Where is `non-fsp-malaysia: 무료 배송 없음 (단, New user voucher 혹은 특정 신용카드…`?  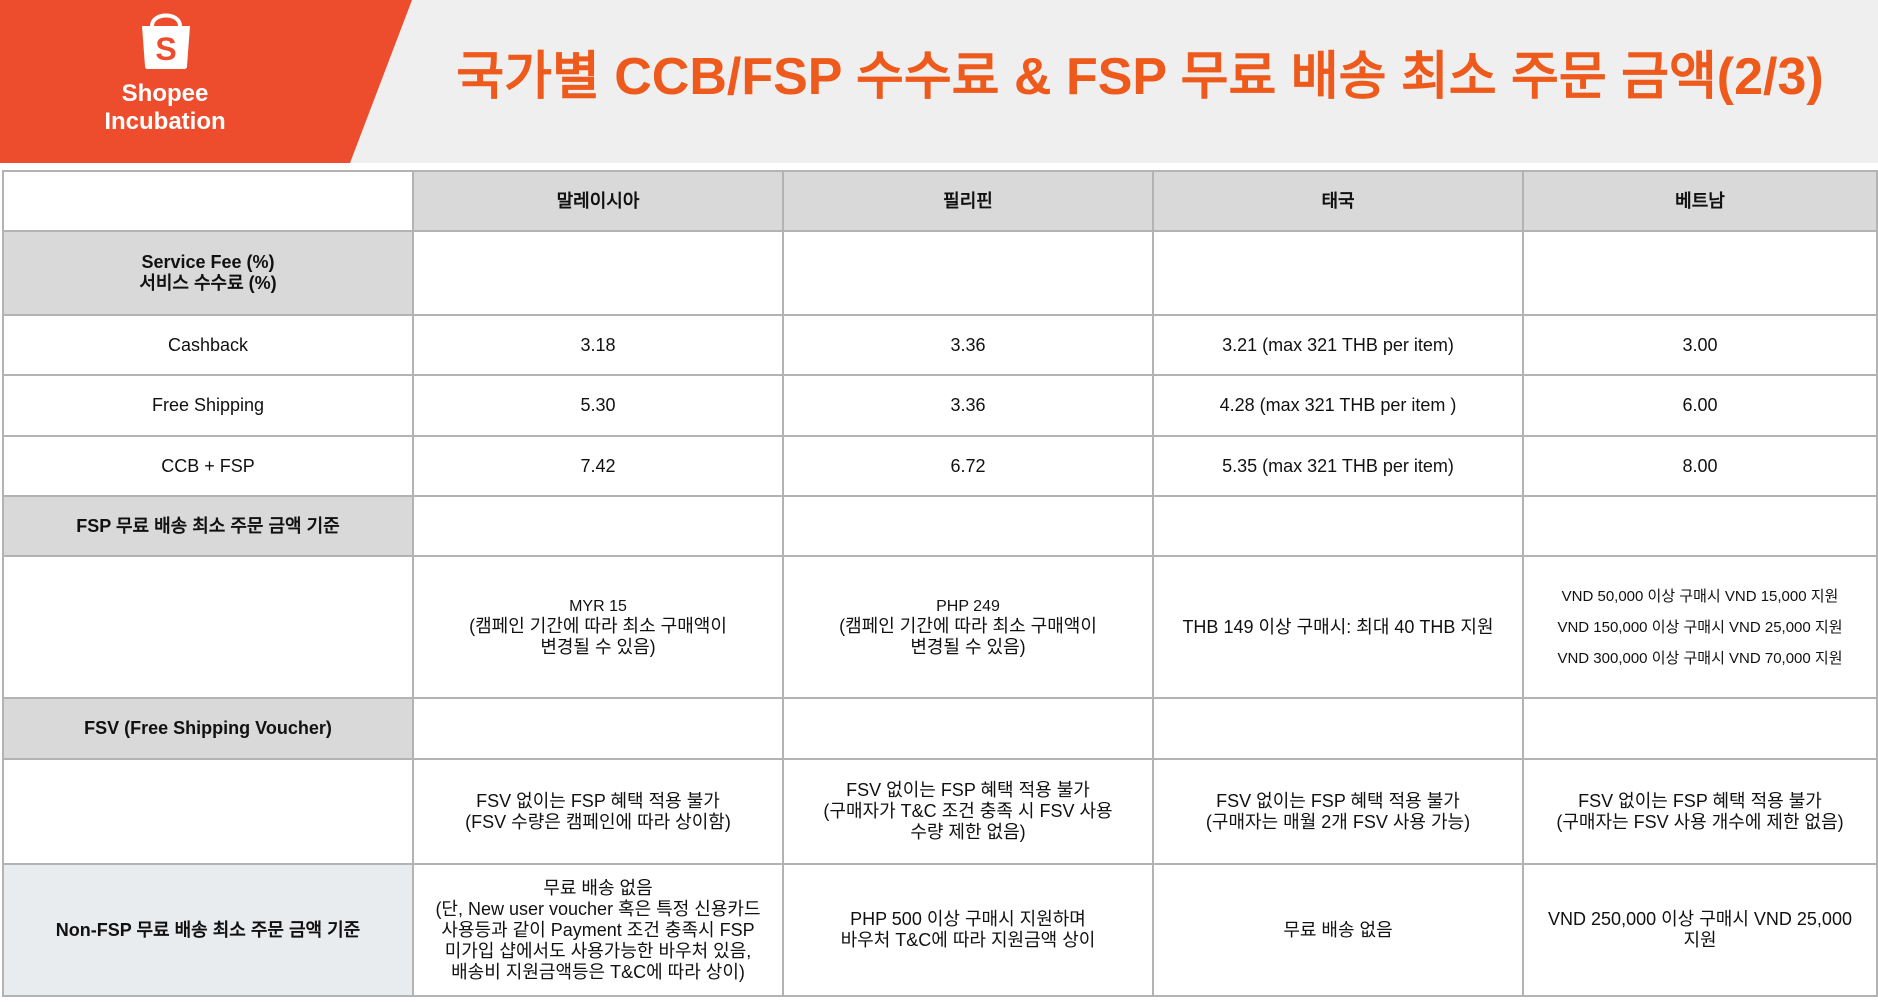 non-fsp-malaysia: 무료 배송 없음 (단, New user voucher 혹은 특정 신용카드… is located at coordinates (598, 930).